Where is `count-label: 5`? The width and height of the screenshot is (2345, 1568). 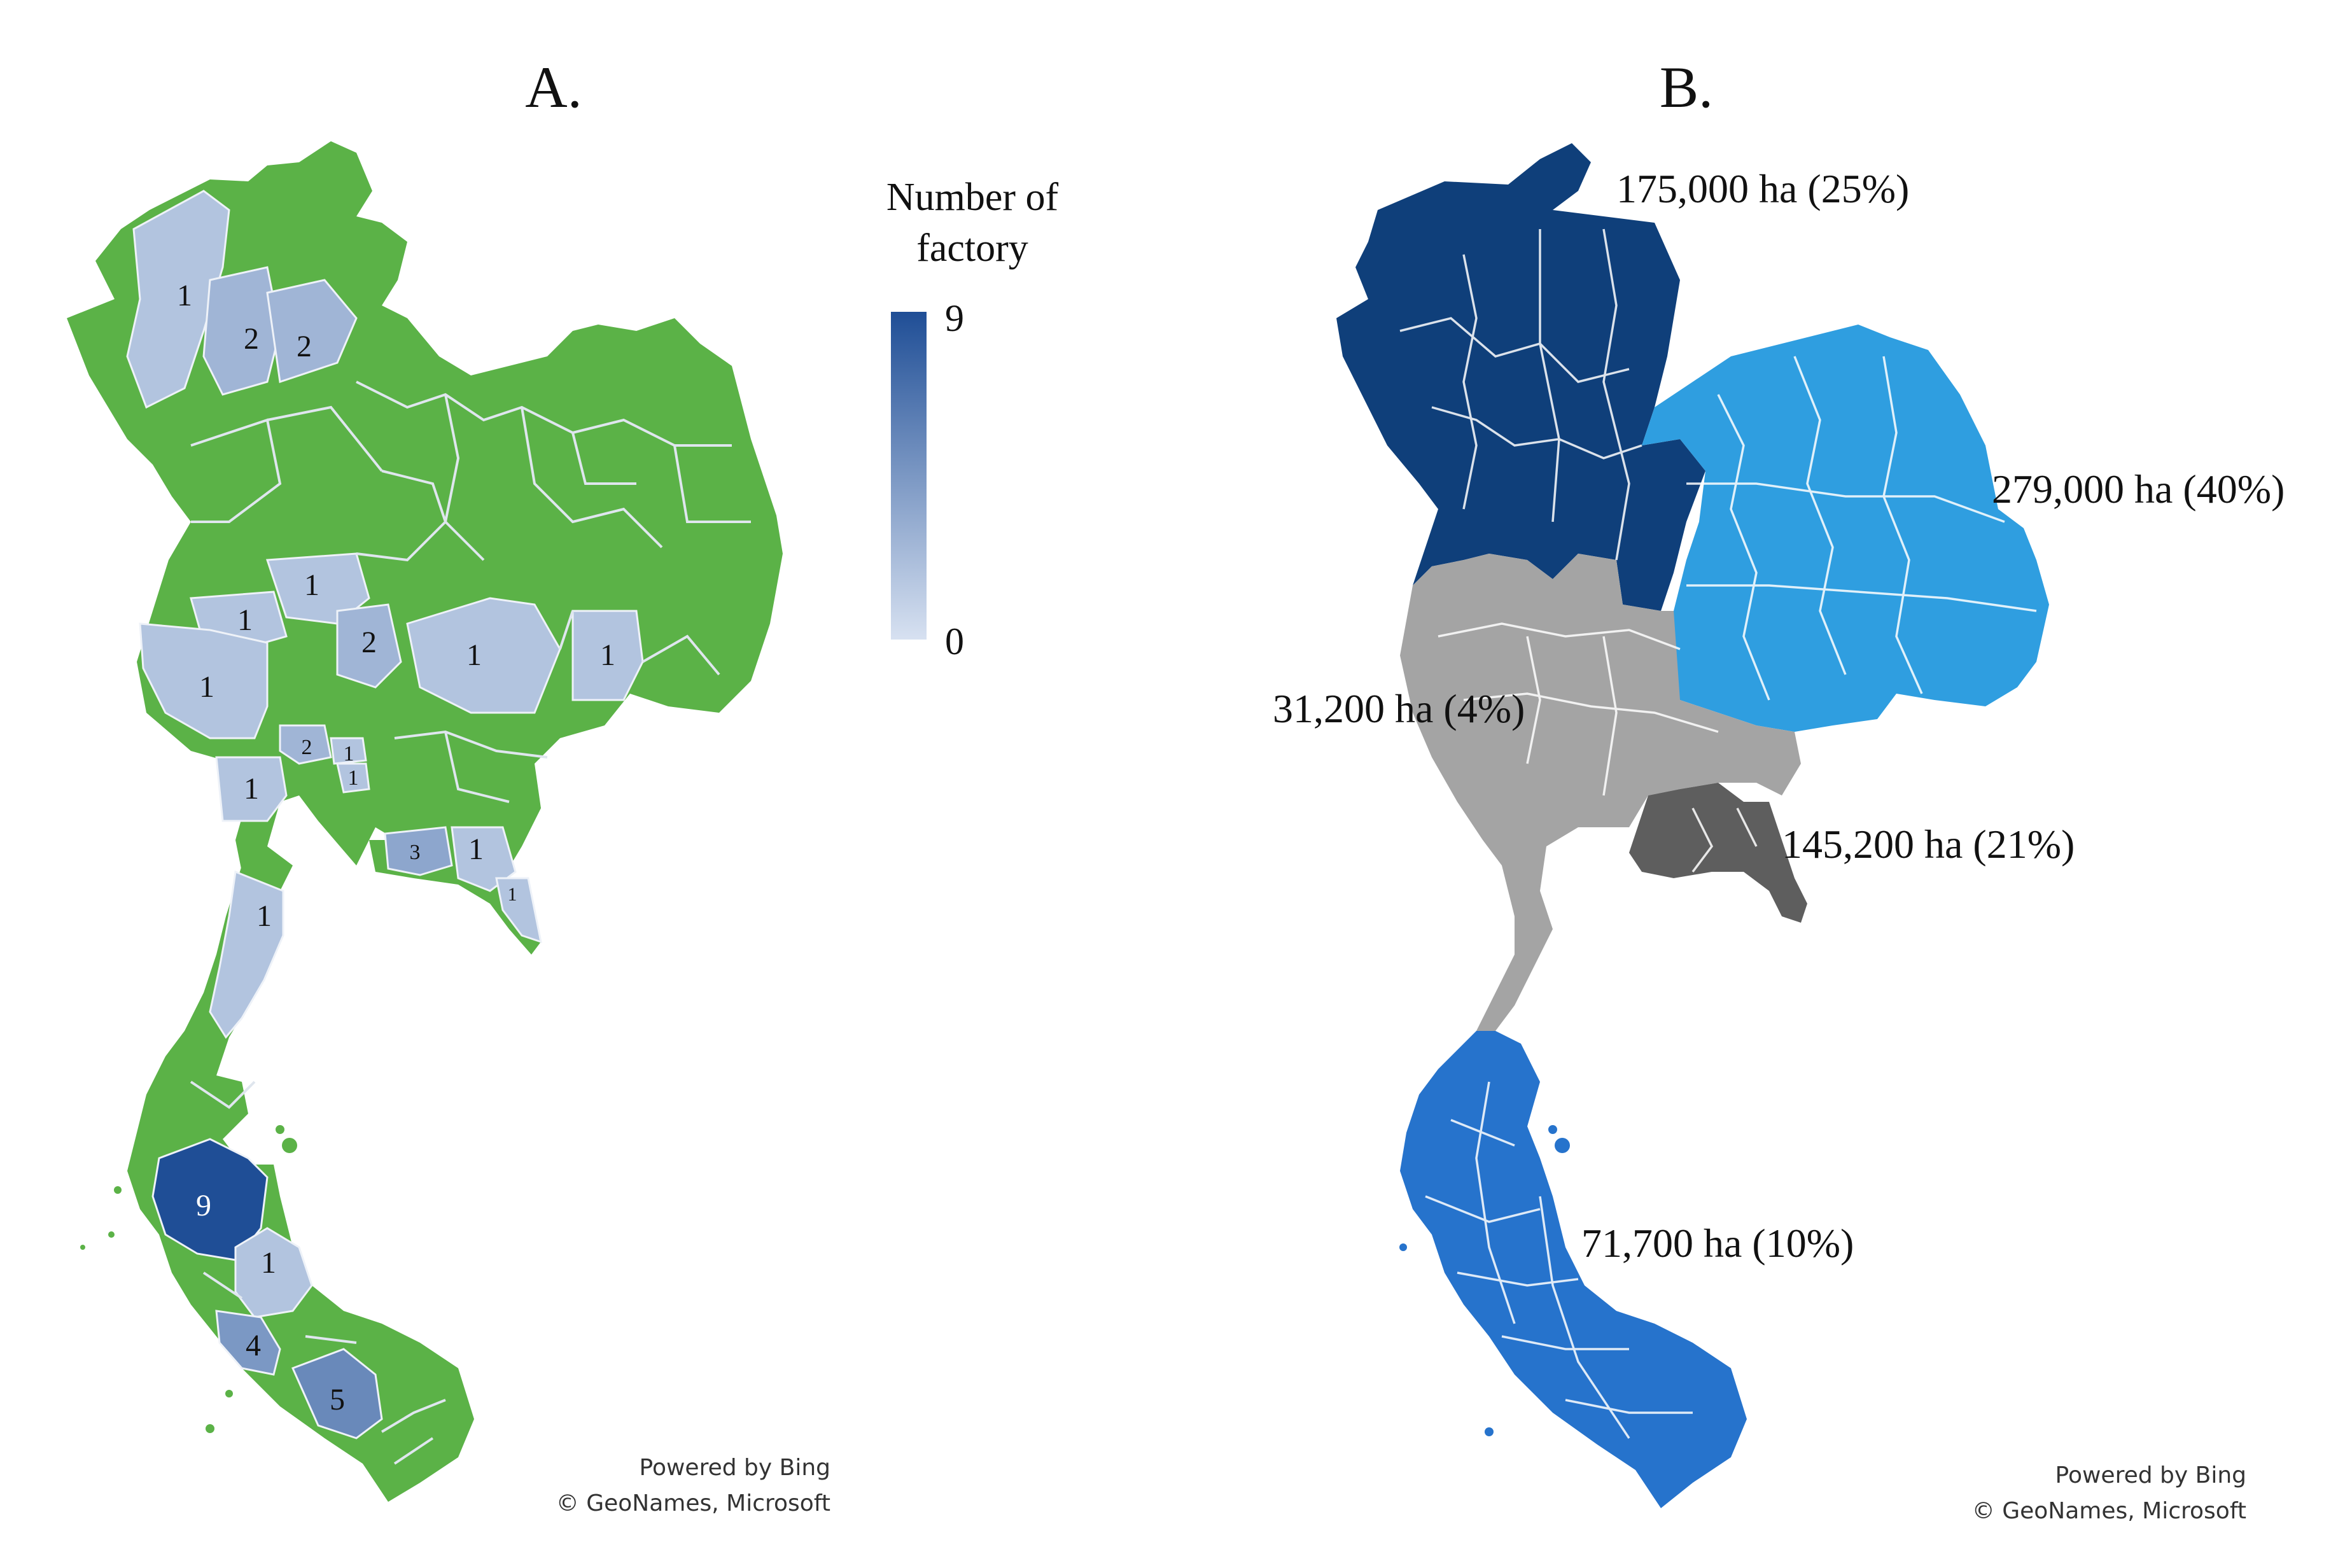
count-label: 5 is located at coordinates (337, 1400).